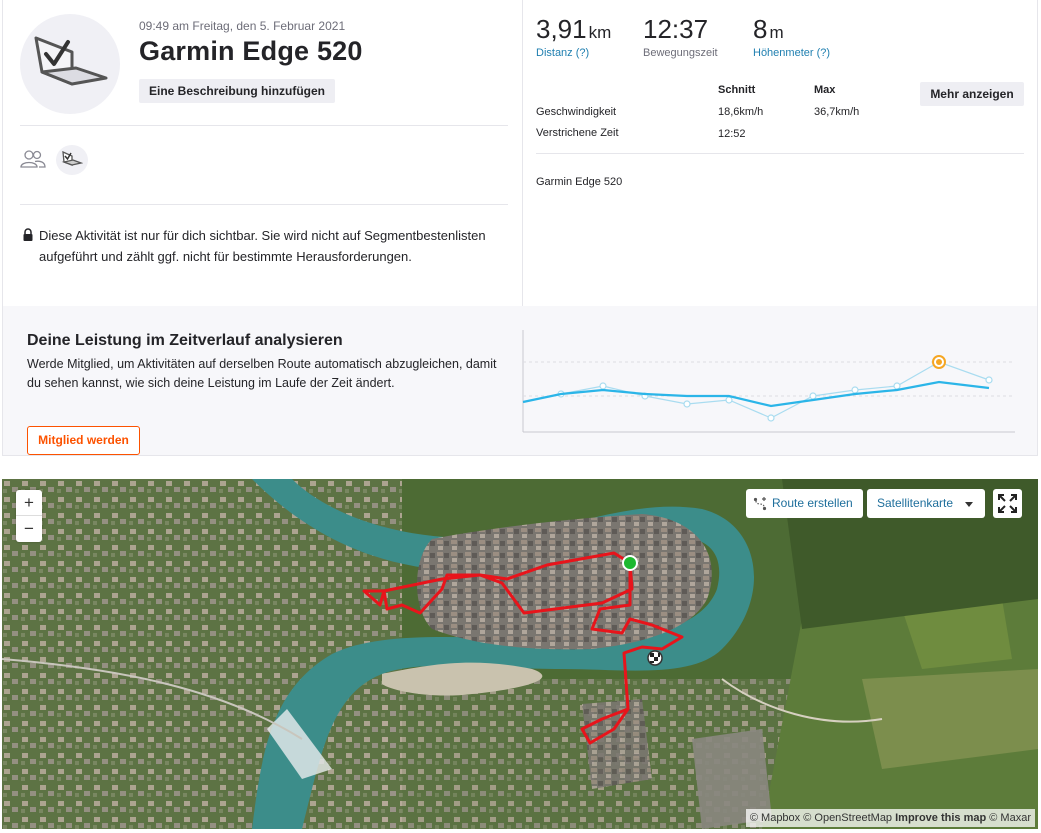 The height and width of the screenshot is (833, 1041). I want to click on route-start-marker, so click(630, 563).